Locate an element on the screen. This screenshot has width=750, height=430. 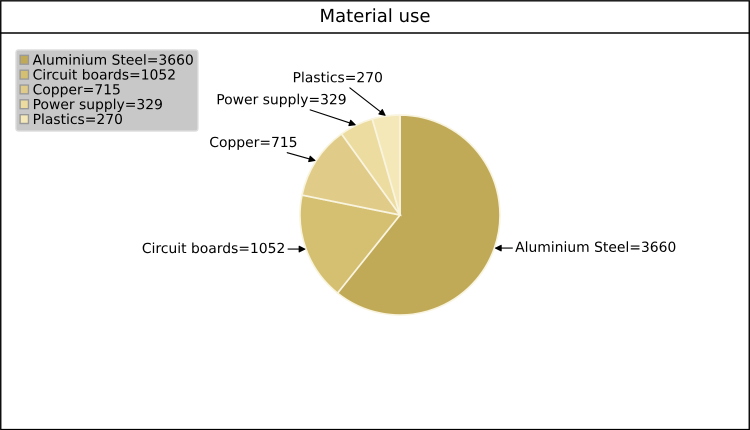
slice-label: Power supply=329 is located at coordinates (282, 101).